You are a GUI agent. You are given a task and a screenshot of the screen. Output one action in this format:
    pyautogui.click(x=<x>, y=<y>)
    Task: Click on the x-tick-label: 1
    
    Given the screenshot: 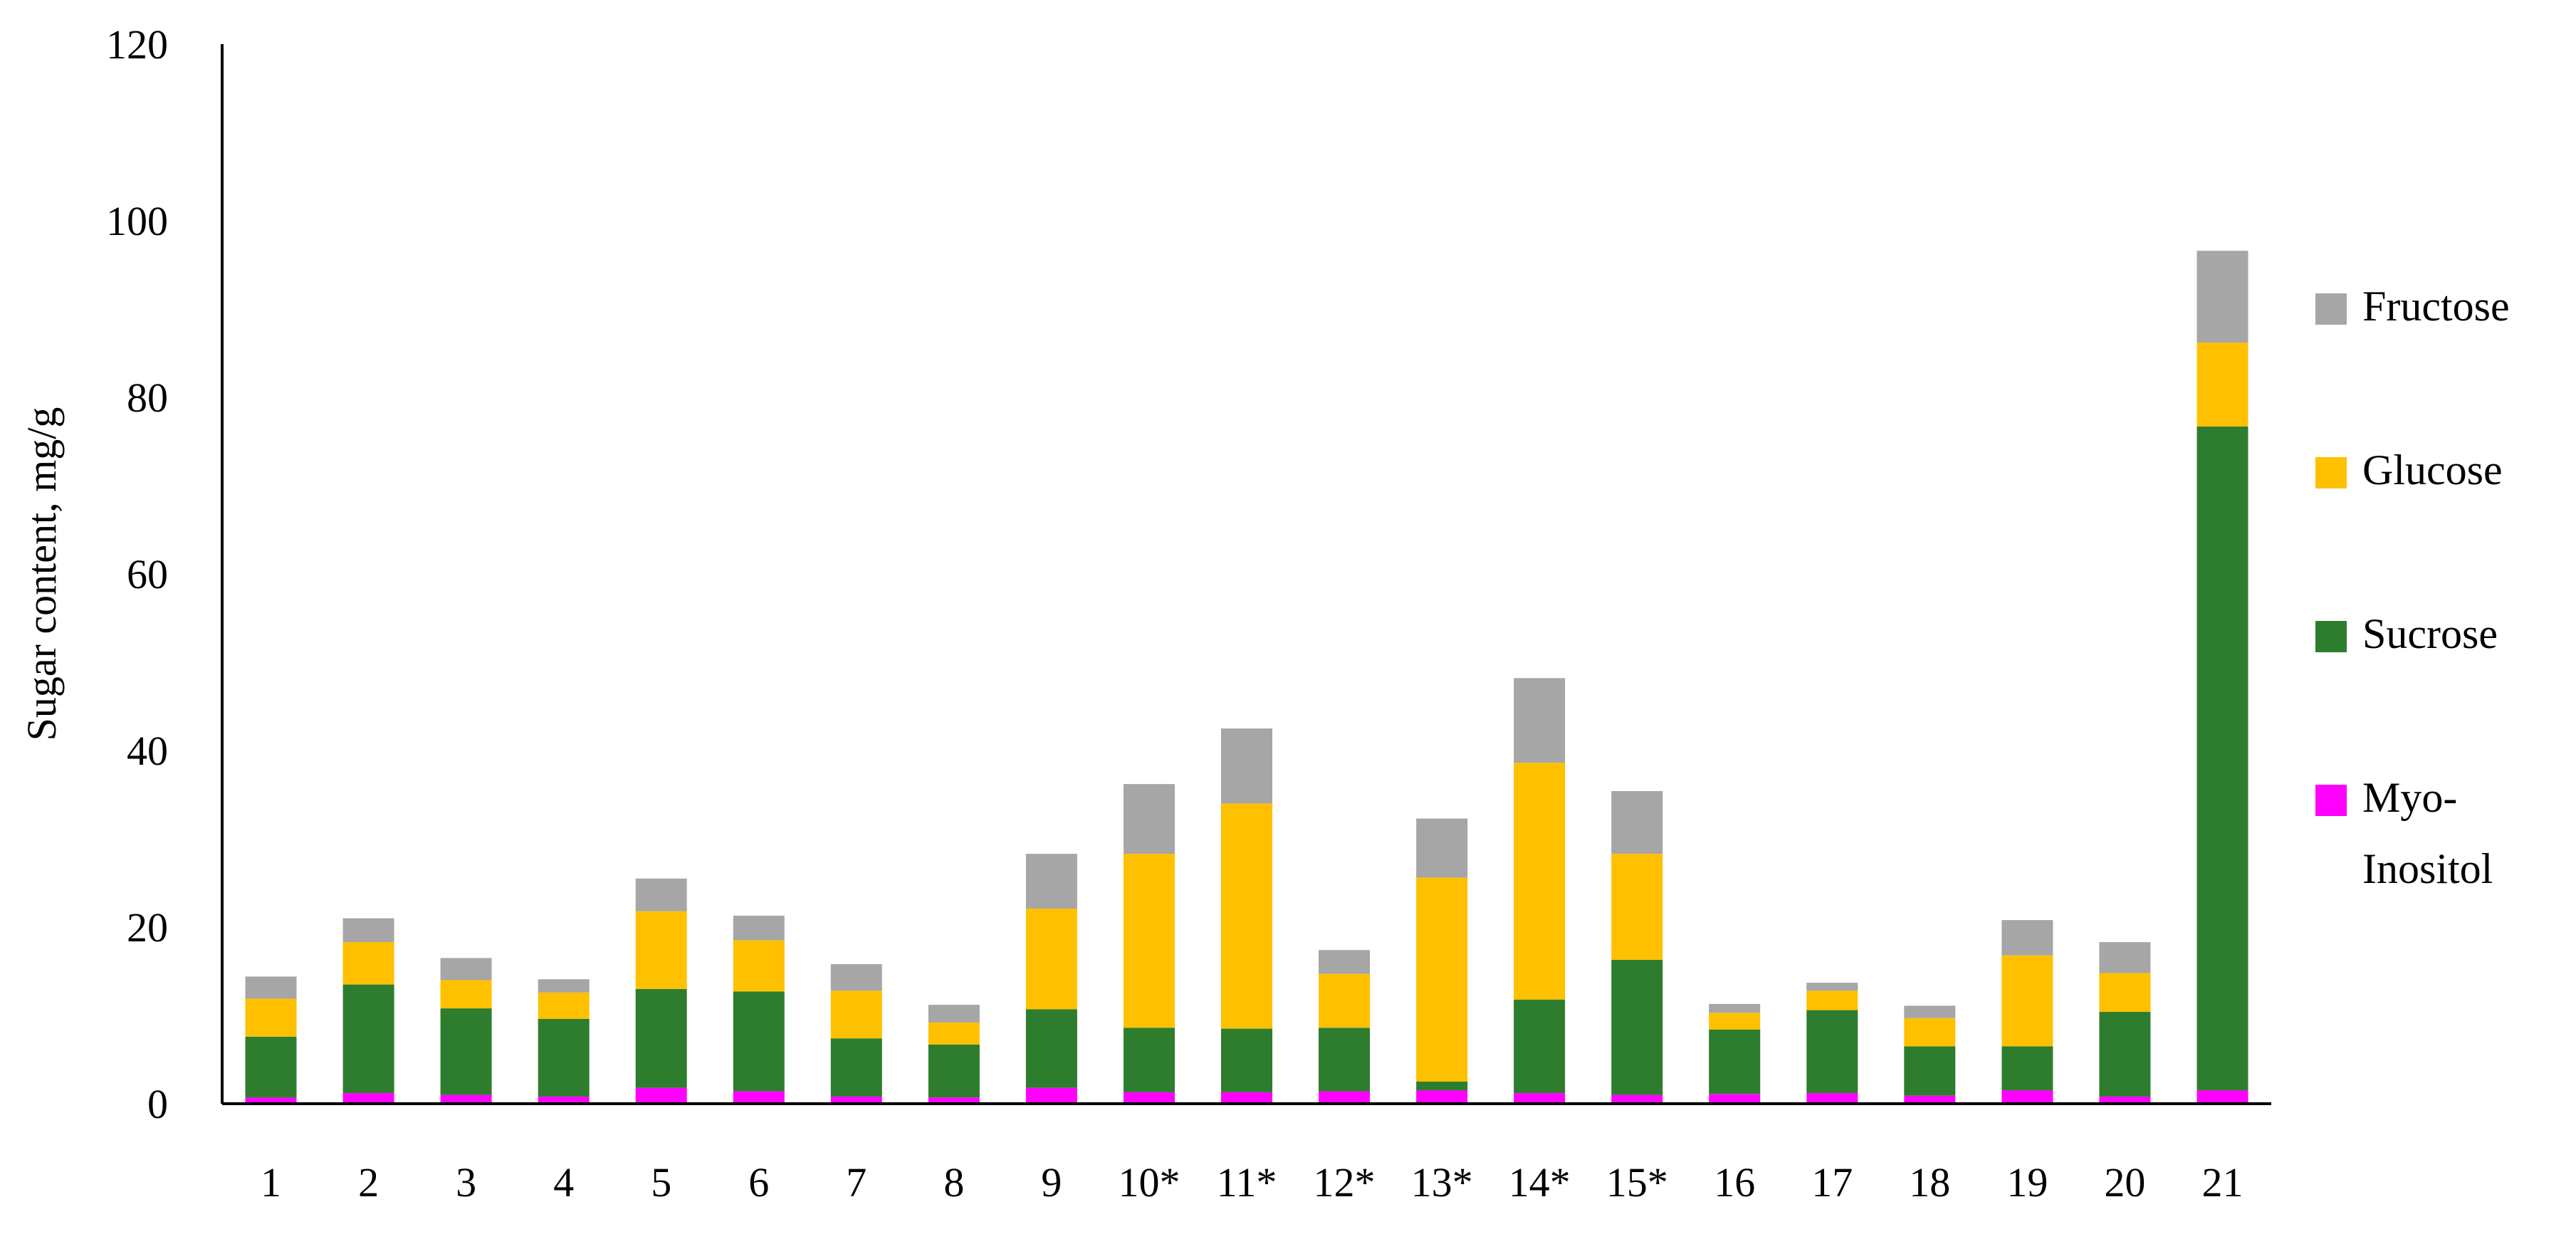 What is the action you would take?
    pyautogui.click(x=271, y=1182)
    